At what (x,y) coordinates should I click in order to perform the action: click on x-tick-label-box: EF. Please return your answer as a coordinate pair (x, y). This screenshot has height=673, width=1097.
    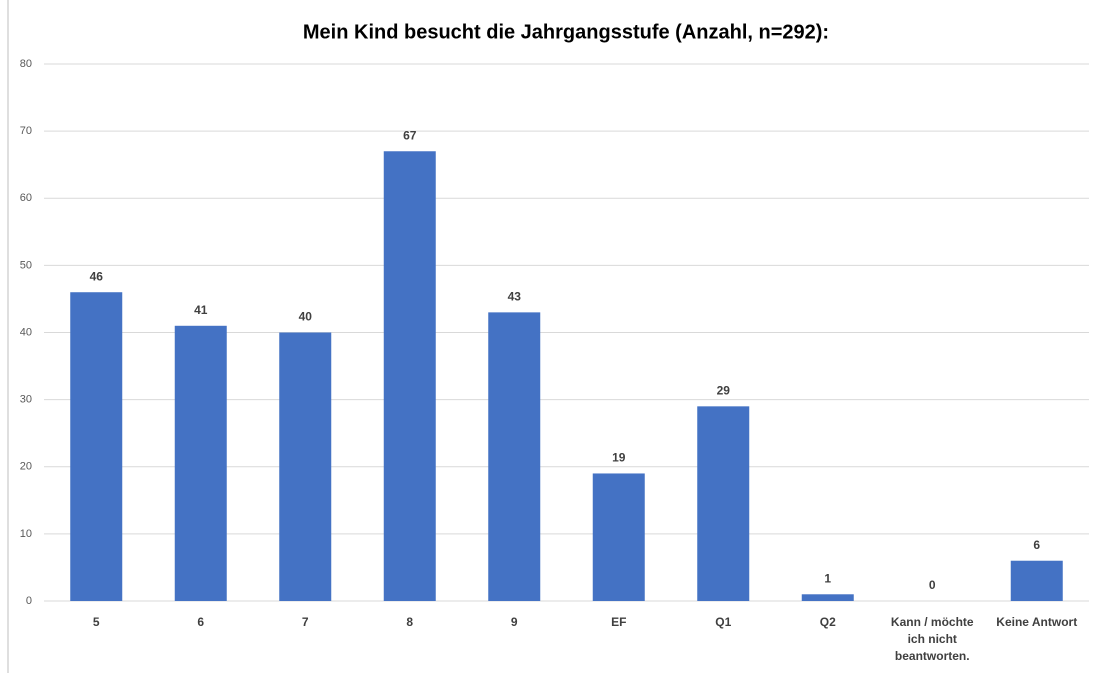
    Looking at the image, I should click on (619, 622).